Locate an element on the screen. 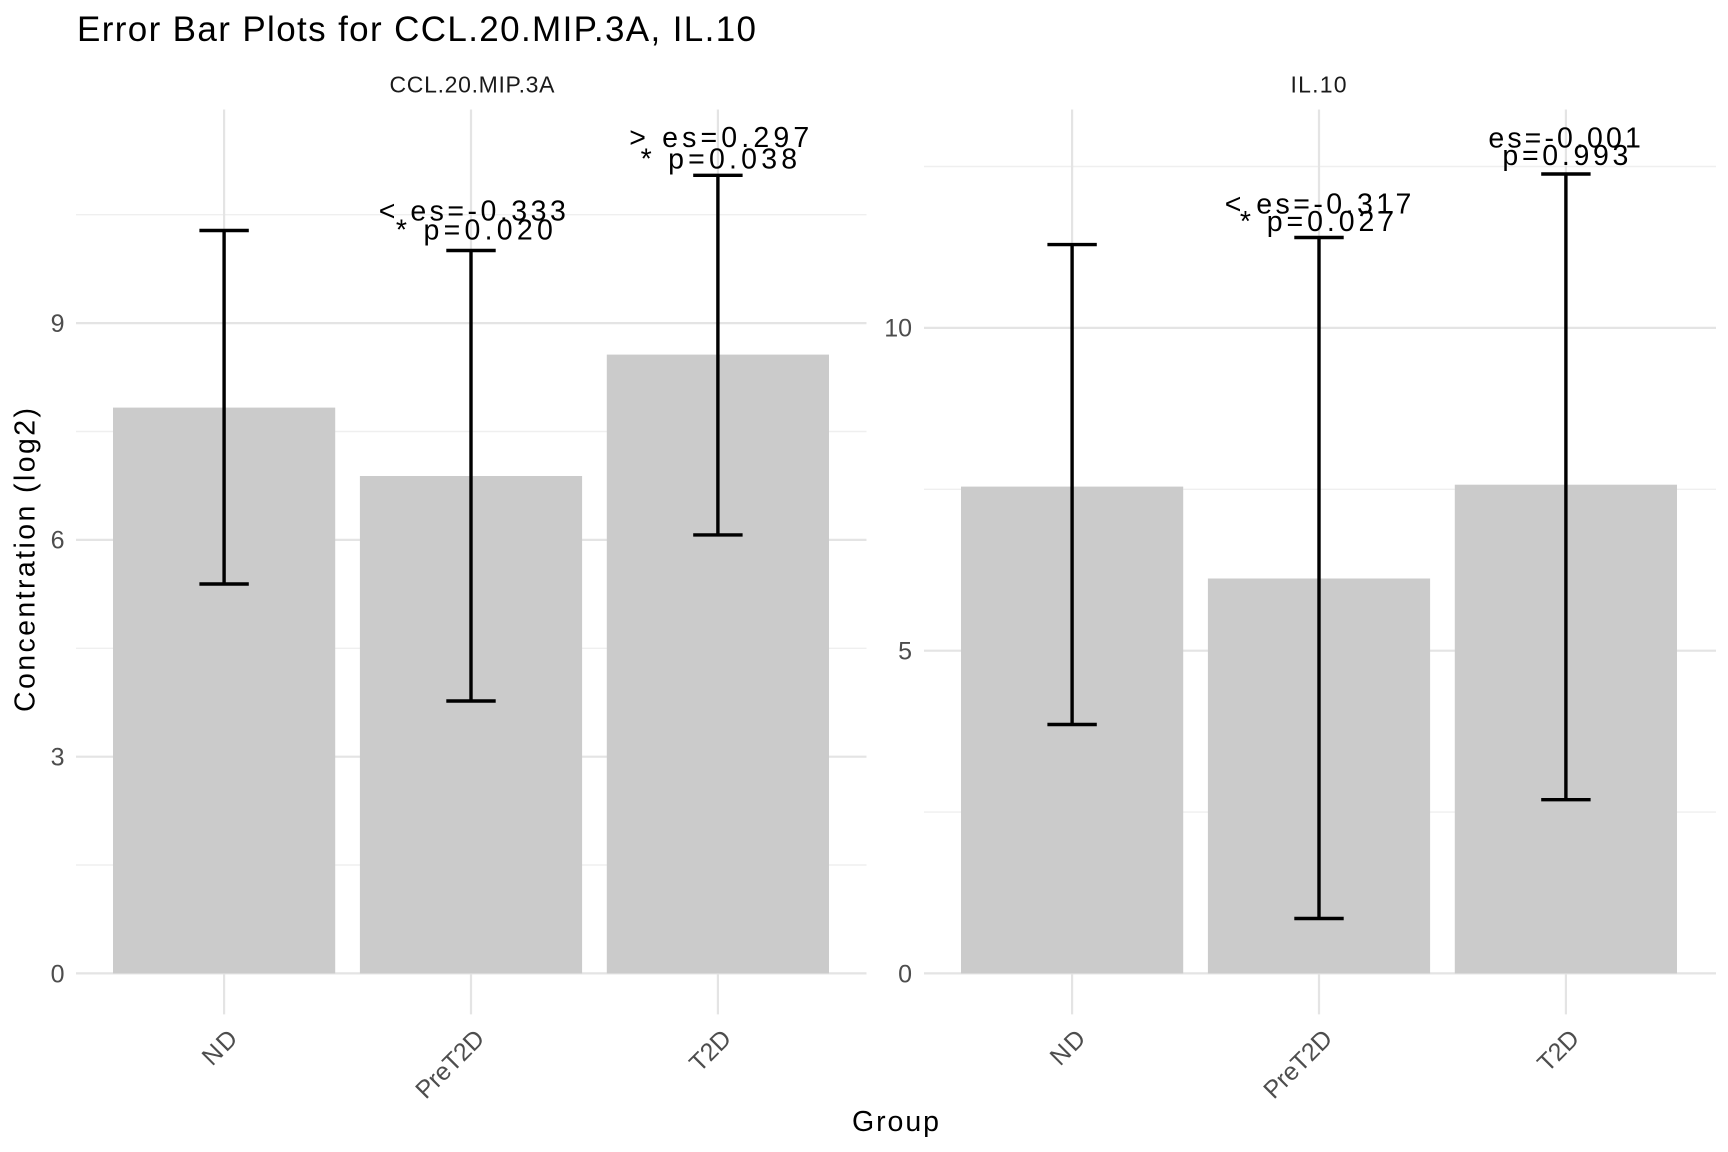 The width and height of the screenshot is (1728, 1152). svg-text: 5 is located at coordinates (905, 652).